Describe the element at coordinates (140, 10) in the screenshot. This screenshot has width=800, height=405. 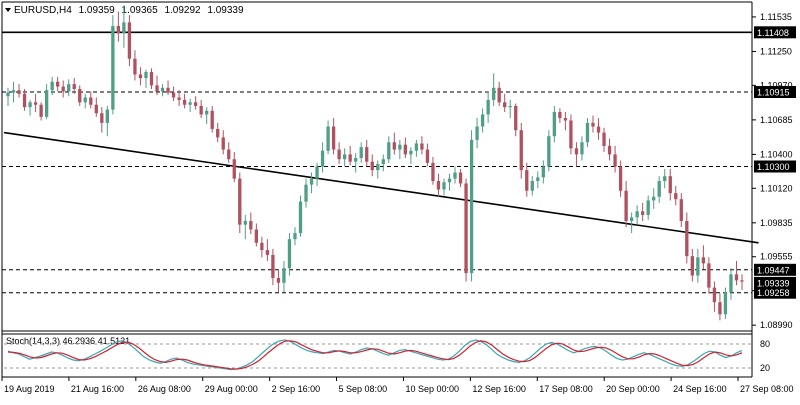
I see `header-high: 1.09365` at that location.